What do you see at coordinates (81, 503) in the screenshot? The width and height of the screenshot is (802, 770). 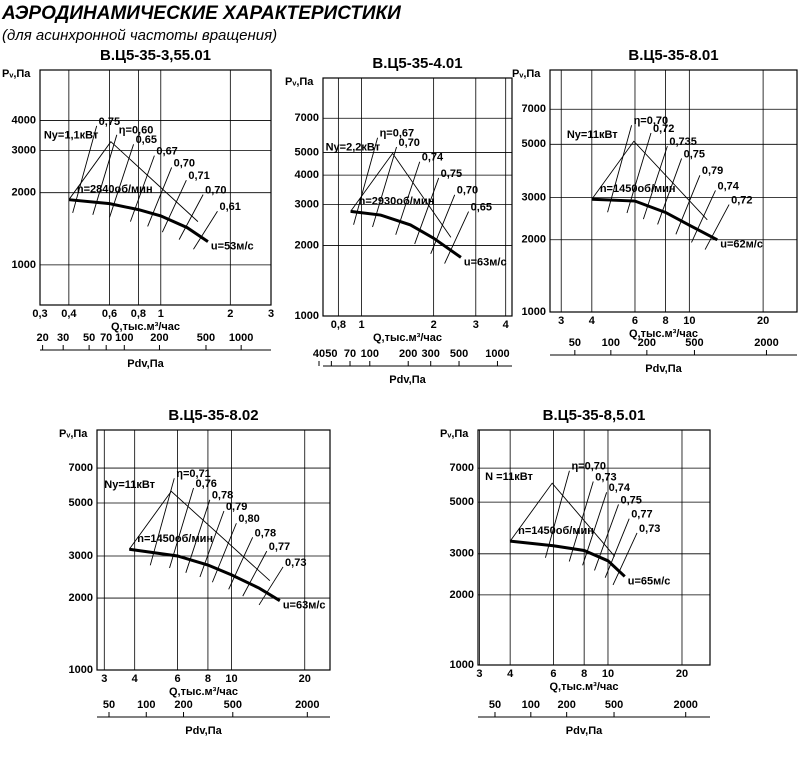 I see `y-tick-label: 5000` at bounding box center [81, 503].